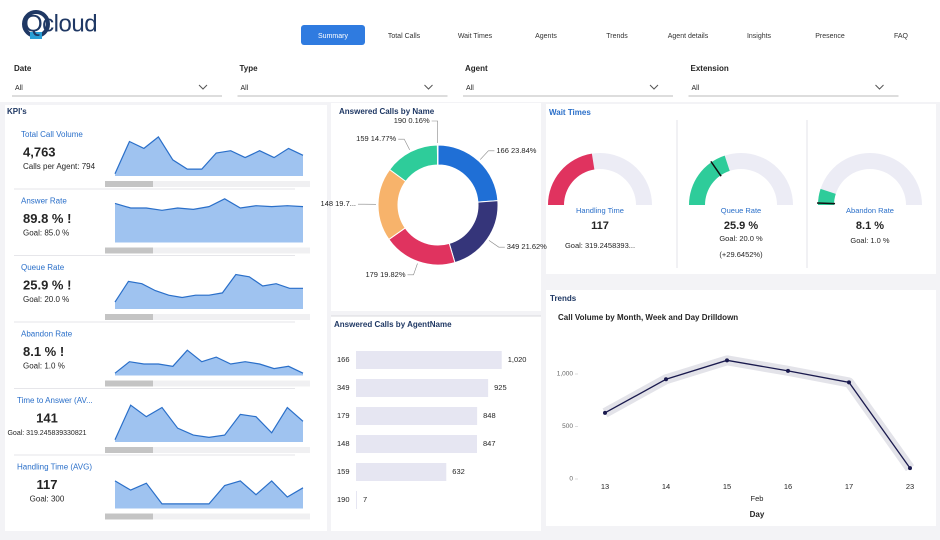 The height and width of the screenshot is (540, 940). Describe the element at coordinates (343, 499) in the screenshot. I see `bar-category: 190` at that location.